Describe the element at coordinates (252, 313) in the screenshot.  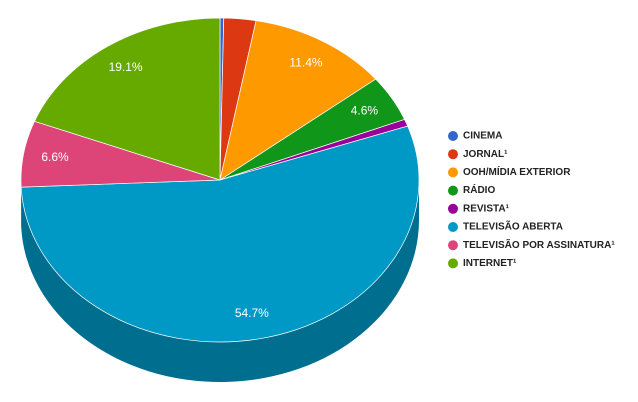
I see `value-label: 54.7%` at that location.